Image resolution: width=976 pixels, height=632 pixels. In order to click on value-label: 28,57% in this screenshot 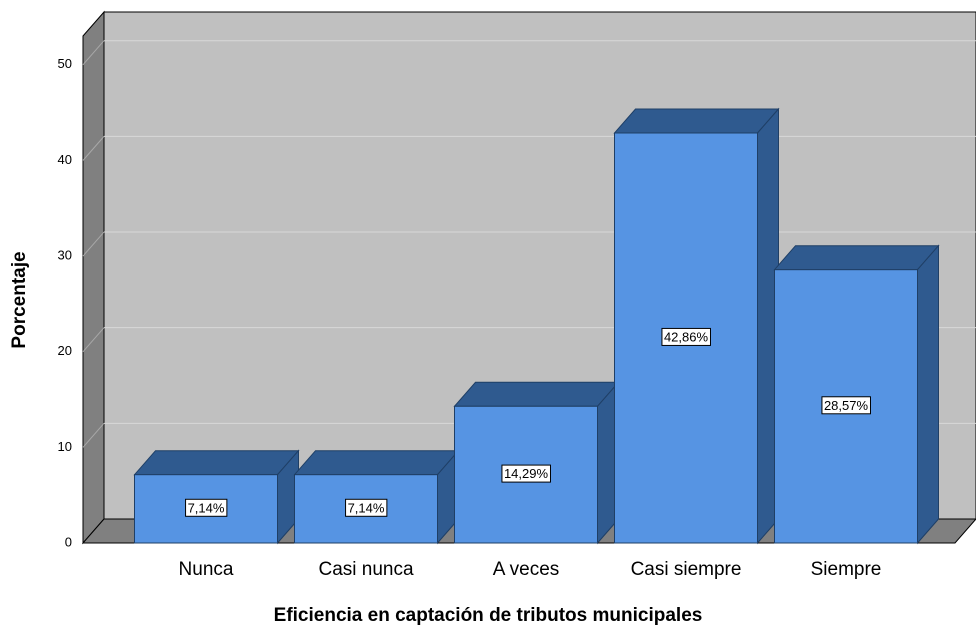, I will do `click(846, 405)`.